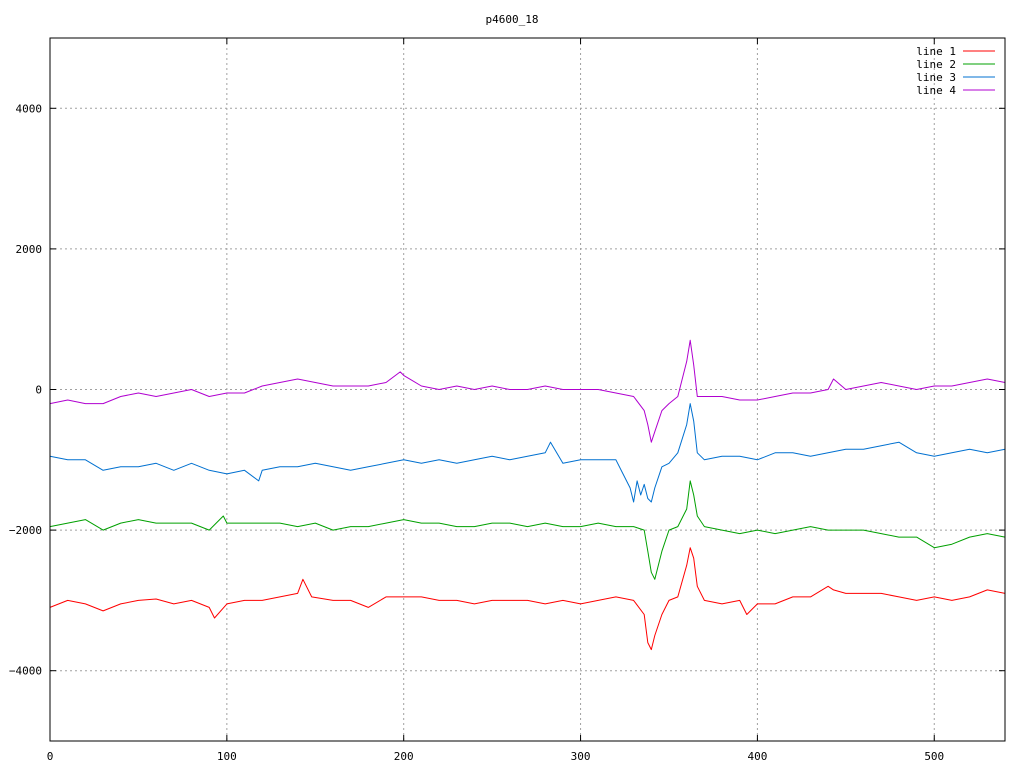 Image resolution: width=1024 pixels, height=772 pixels. I want to click on y-tick-label: 2000, so click(29, 249).